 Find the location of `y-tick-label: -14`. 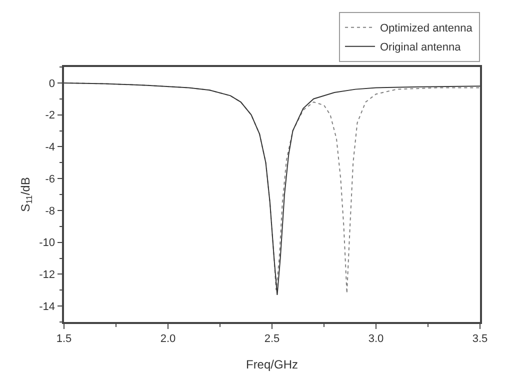

y-tick-label: -14 is located at coordinates (47, 306).